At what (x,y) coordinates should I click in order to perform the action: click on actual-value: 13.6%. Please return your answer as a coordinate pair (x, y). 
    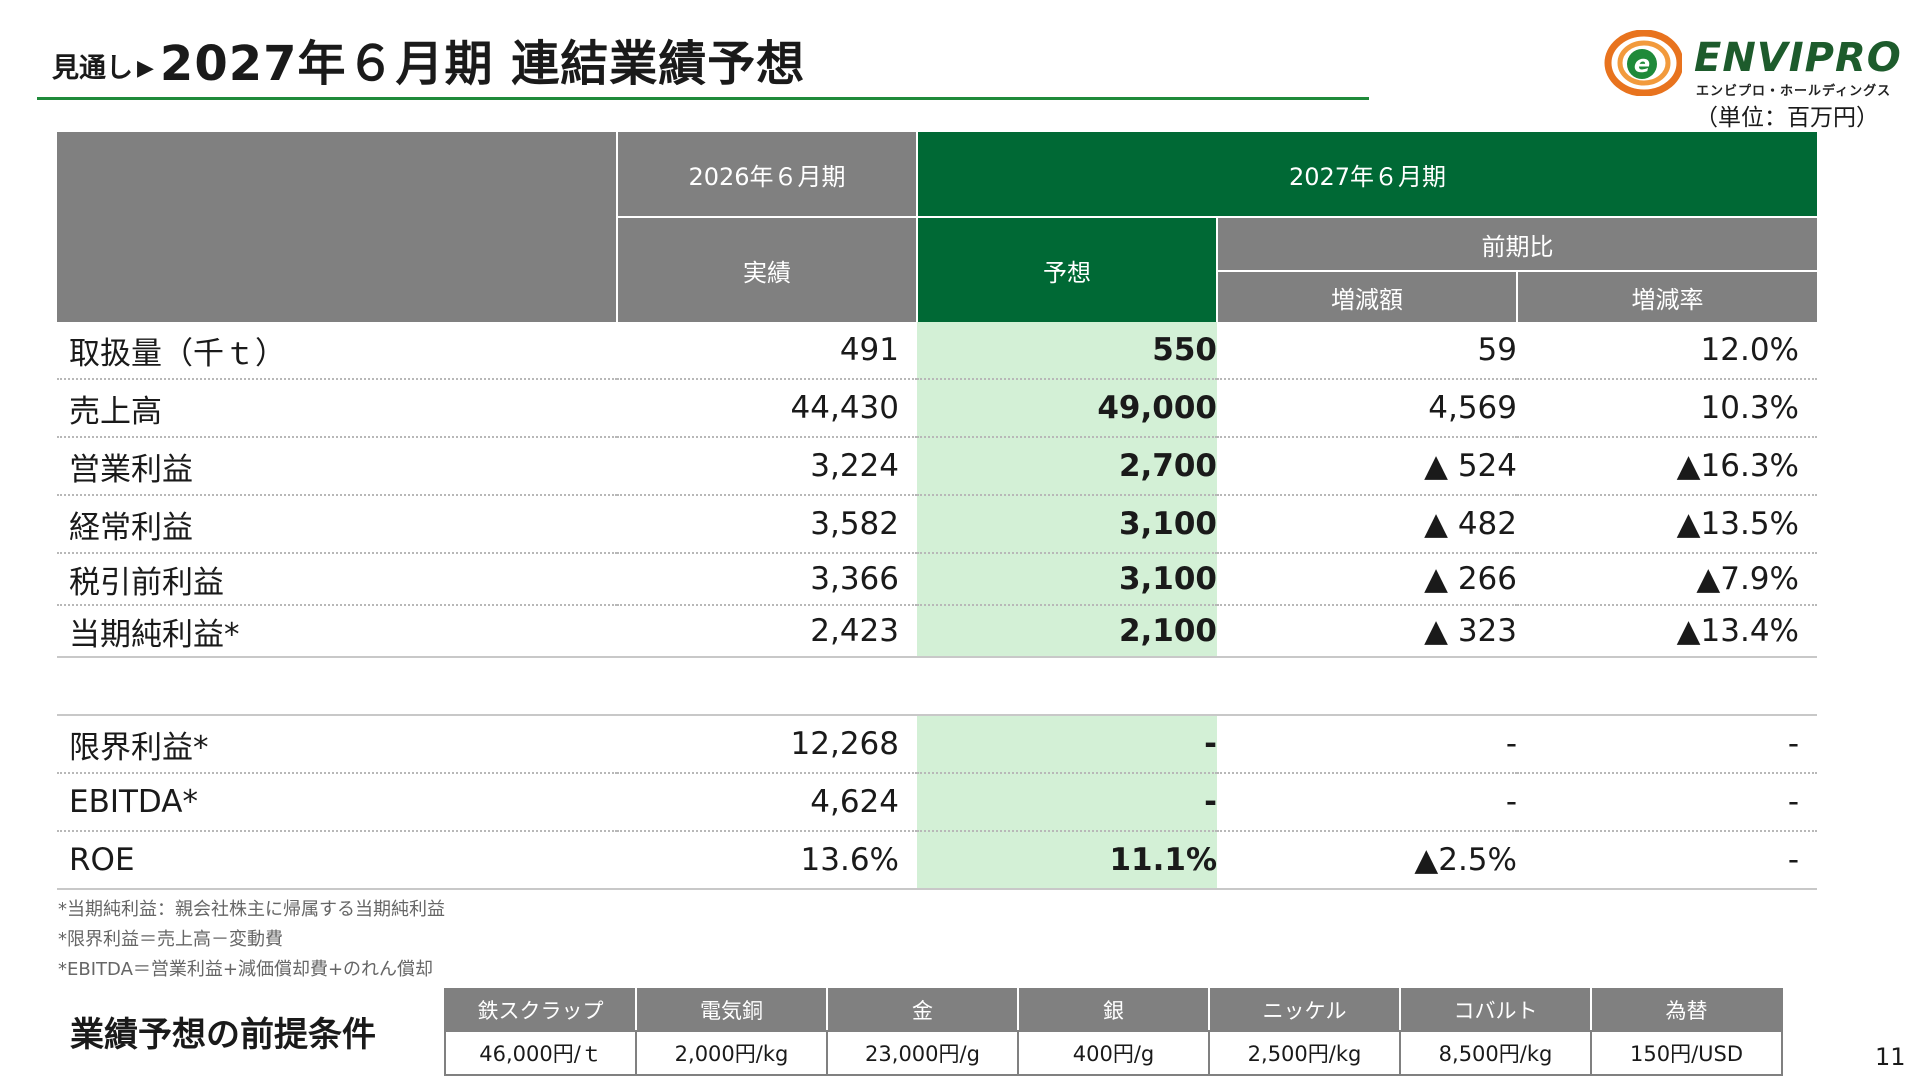
    Looking at the image, I should click on (767, 860).